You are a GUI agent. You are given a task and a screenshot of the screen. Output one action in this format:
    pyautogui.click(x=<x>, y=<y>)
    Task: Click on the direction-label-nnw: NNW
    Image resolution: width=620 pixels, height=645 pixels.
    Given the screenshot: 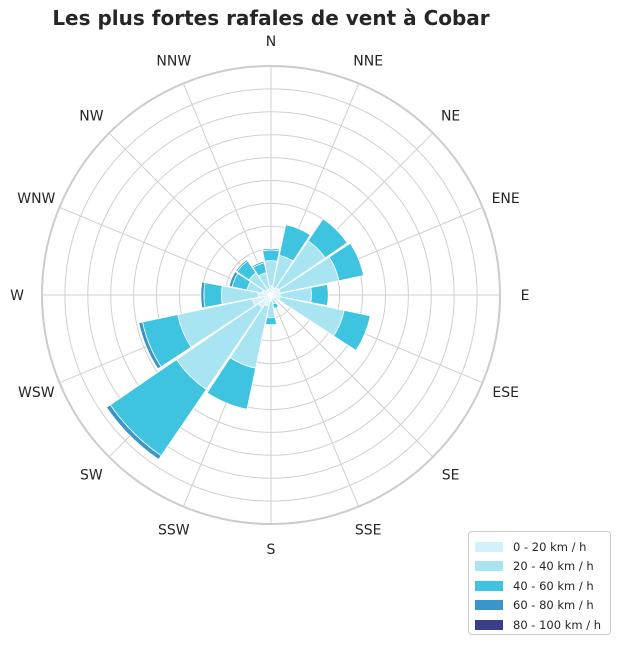 What is the action you would take?
    pyautogui.click(x=173, y=61)
    